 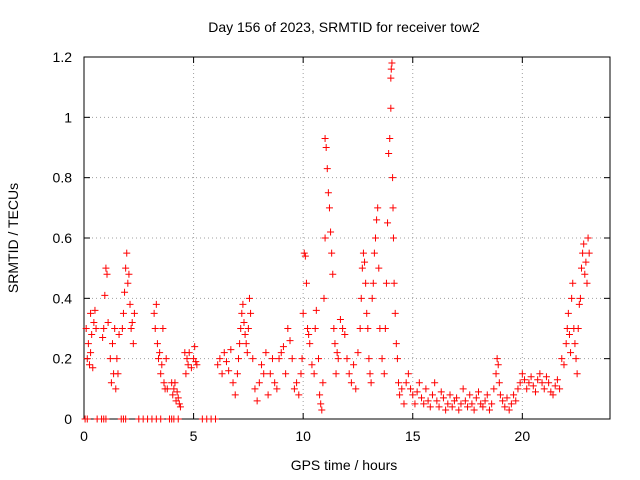 What do you see at coordinates (84, 436) in the screenshot?
I see `x-tick-label: 0` at bounding box center [84, 436].